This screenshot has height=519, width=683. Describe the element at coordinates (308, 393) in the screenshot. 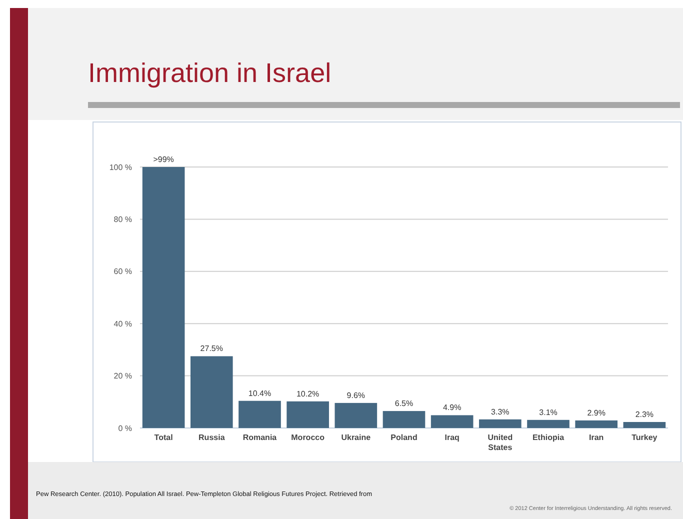

I see `data-label: 10.2%` at that location.